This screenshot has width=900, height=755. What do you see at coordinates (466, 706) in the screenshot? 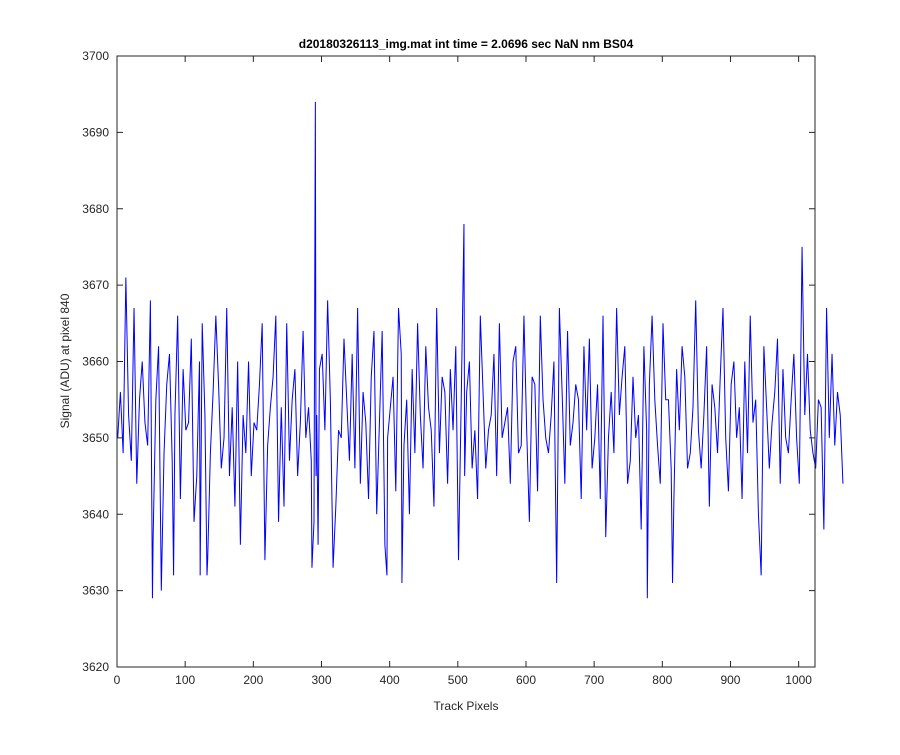
I see `x-axis-label: Track Pixels` at bounding box center [466, 706].